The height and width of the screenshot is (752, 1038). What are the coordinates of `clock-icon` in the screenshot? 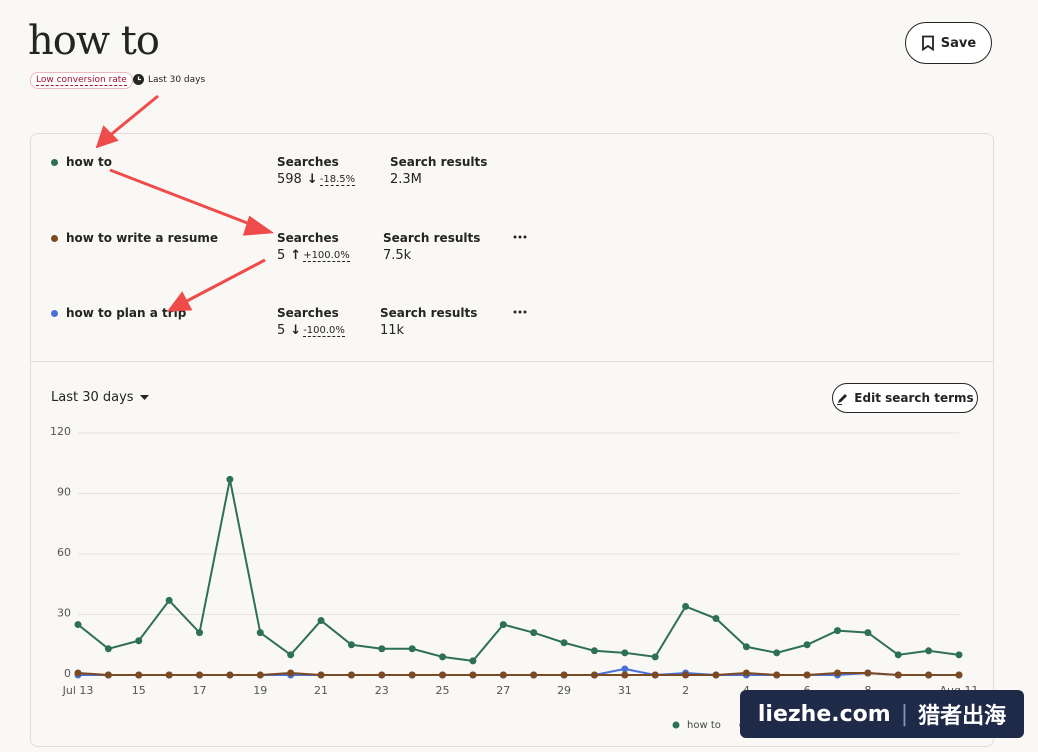 It's located at (138, 79).